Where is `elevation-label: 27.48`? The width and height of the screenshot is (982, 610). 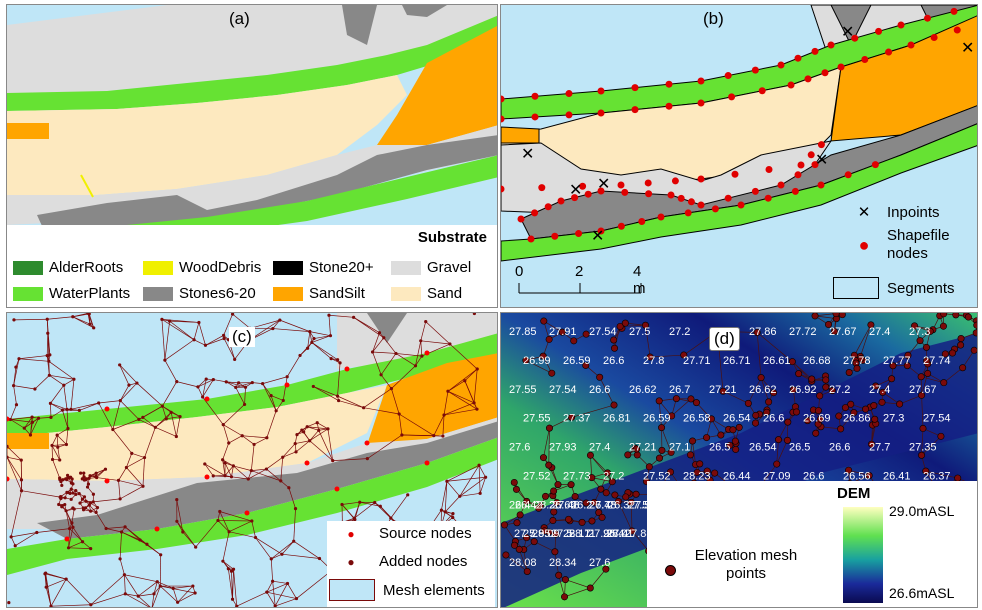
elevation-label: 27.48 is located at coordinates (566, 505).